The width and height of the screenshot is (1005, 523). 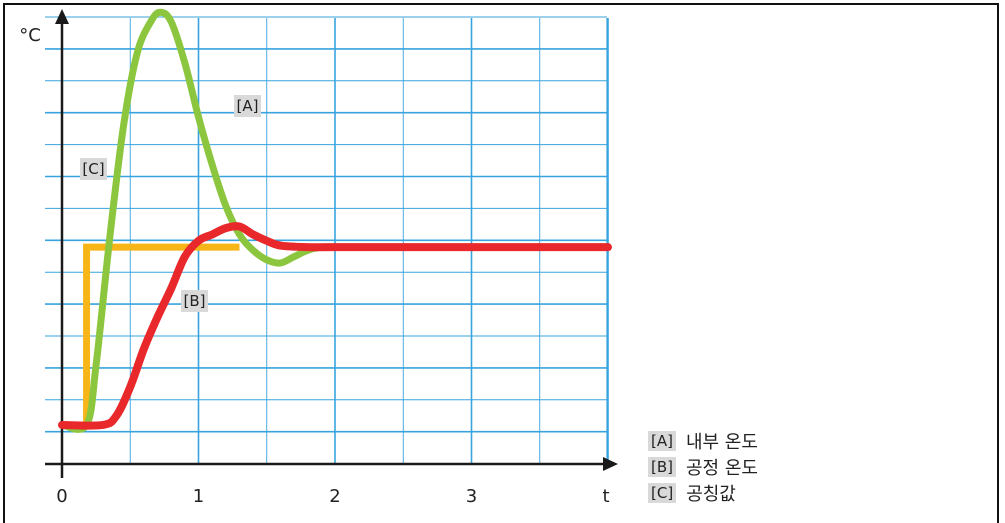 What do you see at coordinates (721, 442) in the screenshot?
I see `legend-label-a: 내부 온도` at bounding box center [721, 442].